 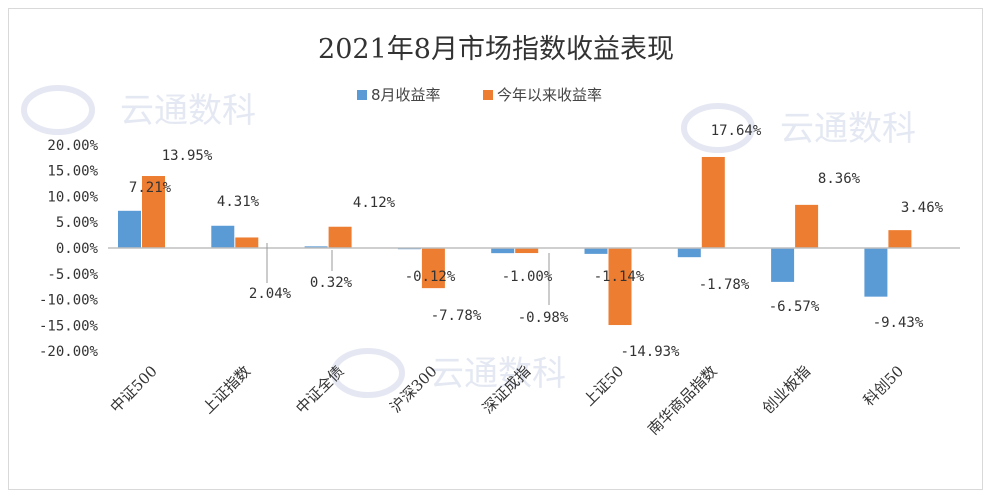 What do you see at coordinates (72, 197) in the screenshot?
I see `y-tick-label: 10.00%` at bounding box center [72, 197].